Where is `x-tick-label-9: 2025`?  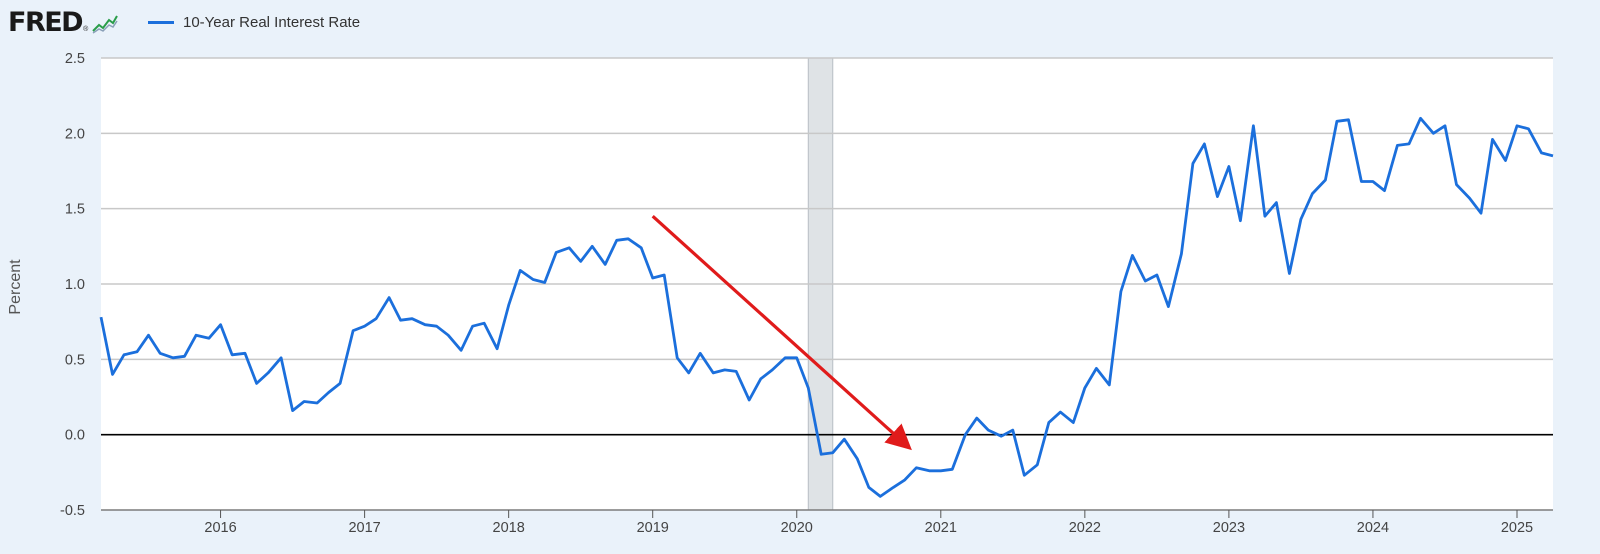 x-tick-label-9: 2025 is located at coordinates (1517, 528).